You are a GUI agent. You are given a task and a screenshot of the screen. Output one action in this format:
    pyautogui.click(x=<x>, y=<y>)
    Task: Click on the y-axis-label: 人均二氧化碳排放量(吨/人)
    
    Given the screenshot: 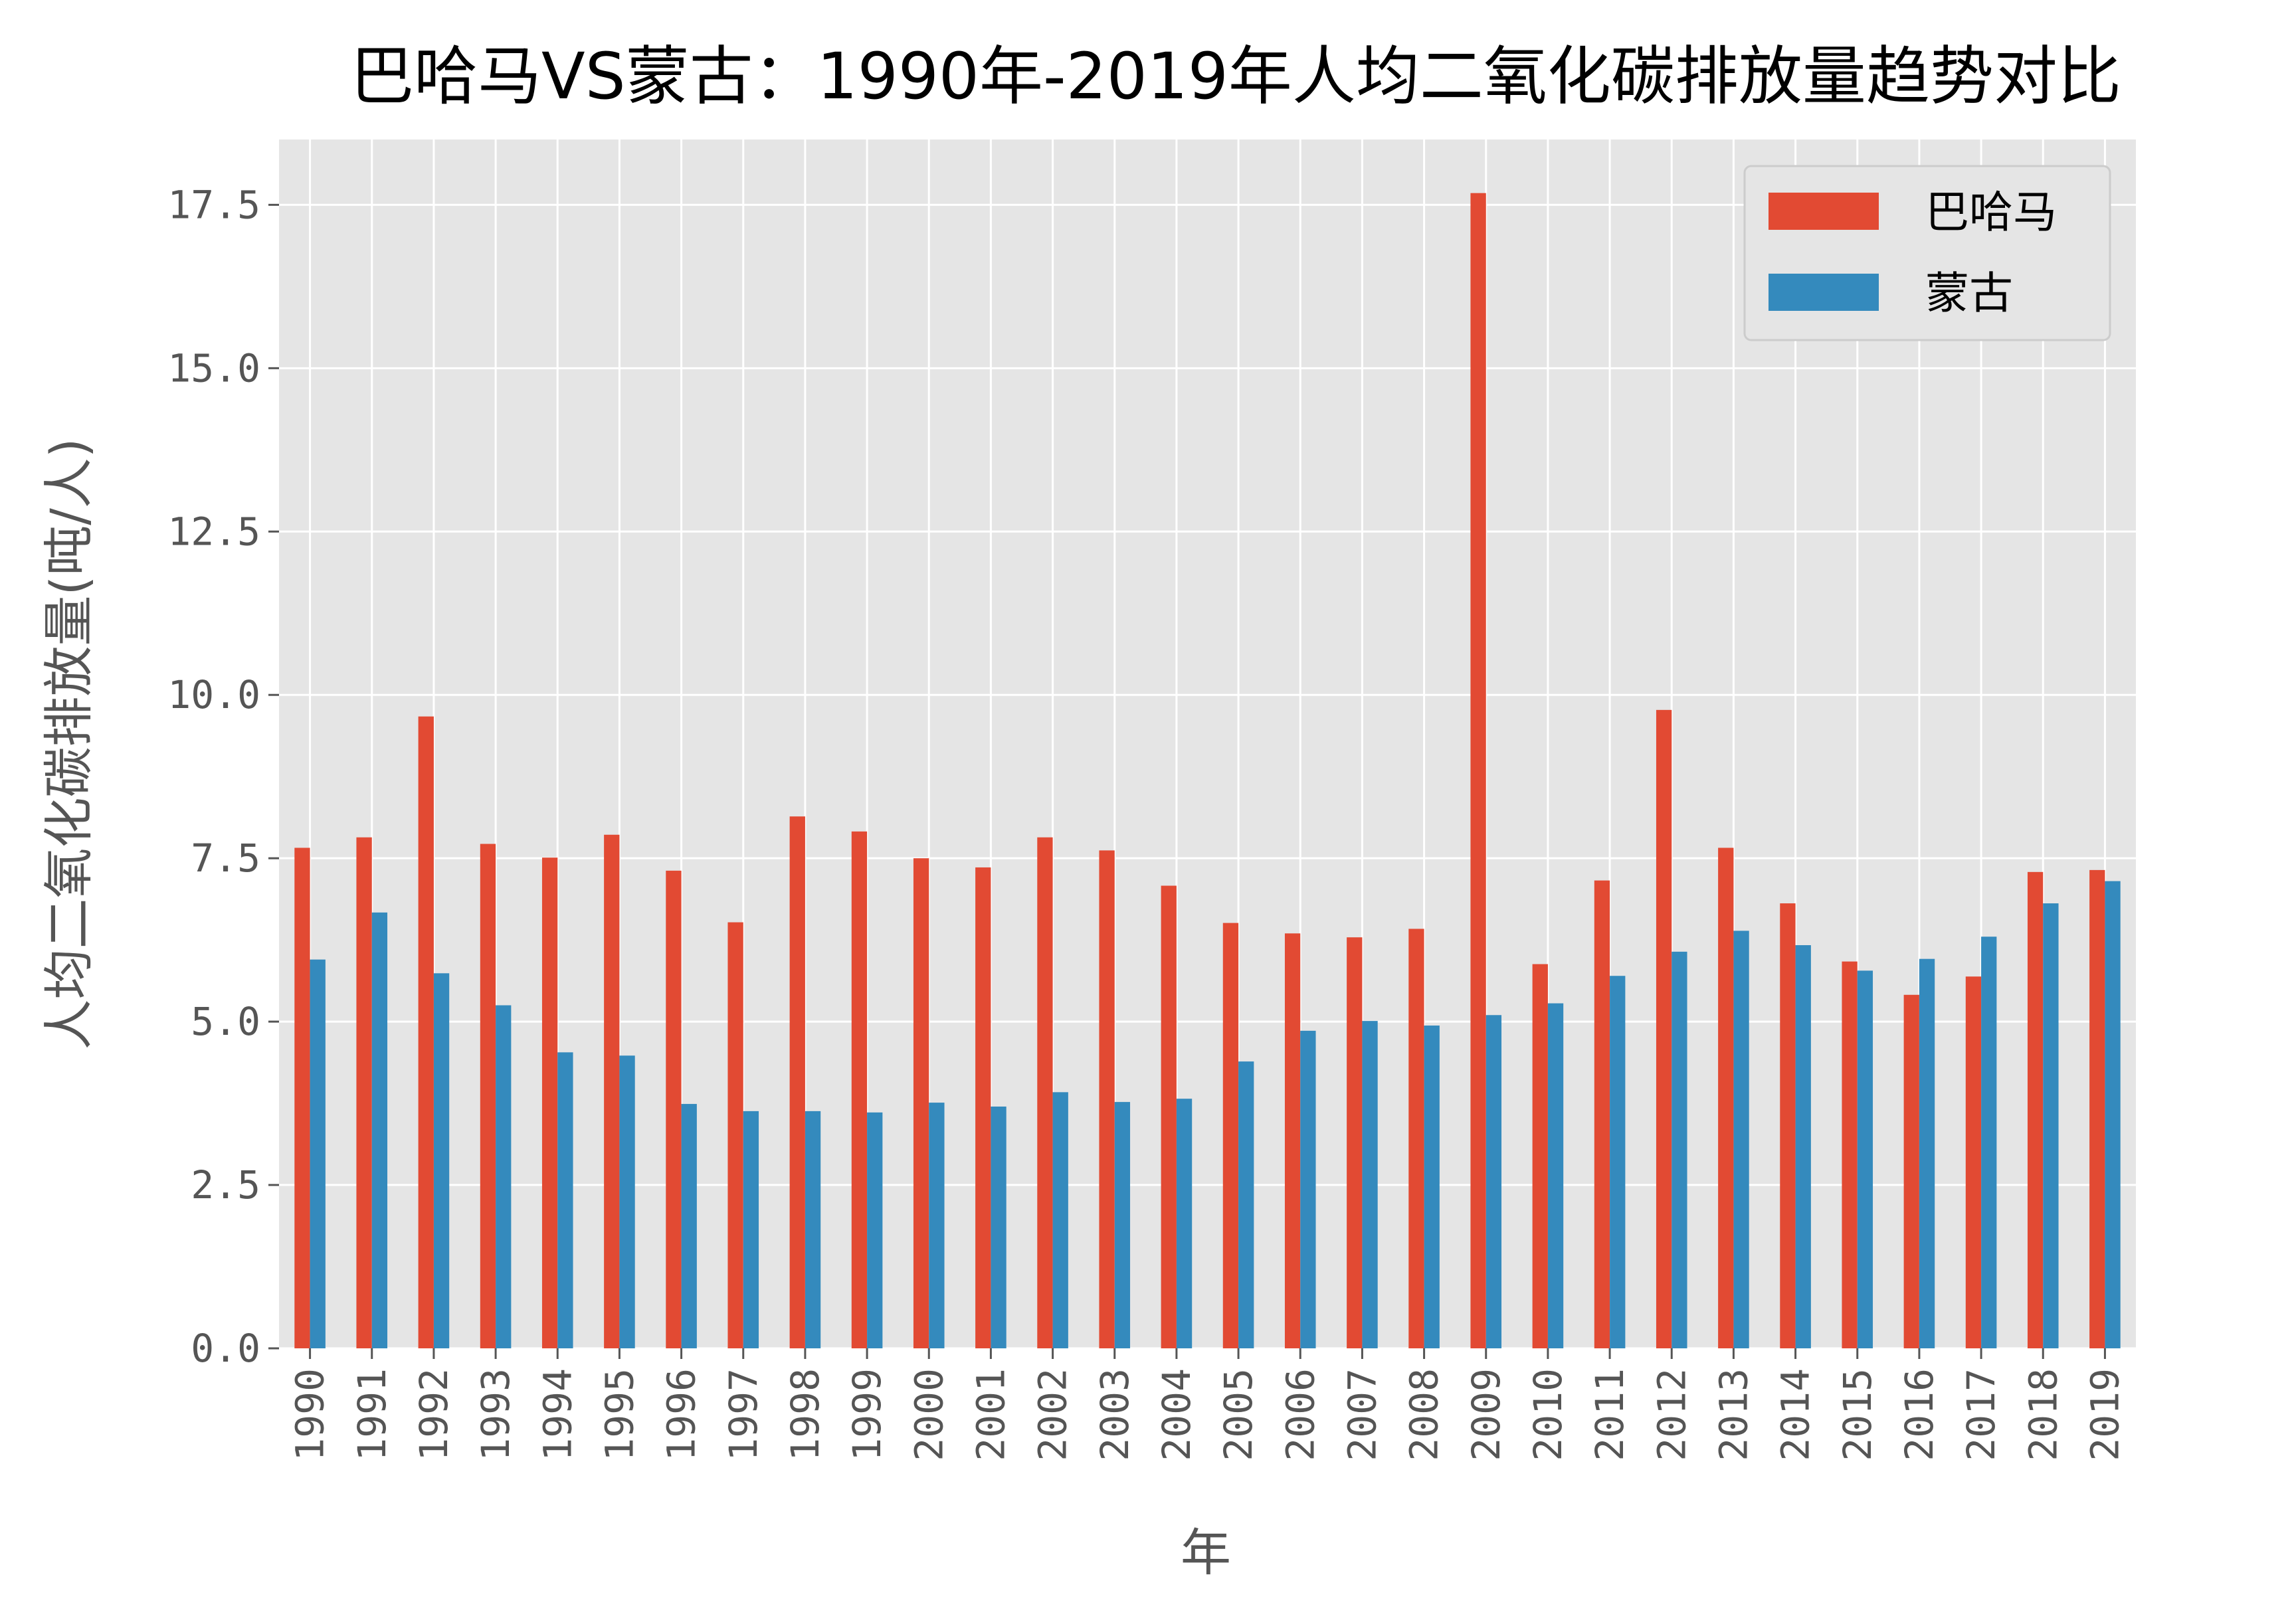 What is the action you would take?
    pyautogui.click(x=68, y=744)
    